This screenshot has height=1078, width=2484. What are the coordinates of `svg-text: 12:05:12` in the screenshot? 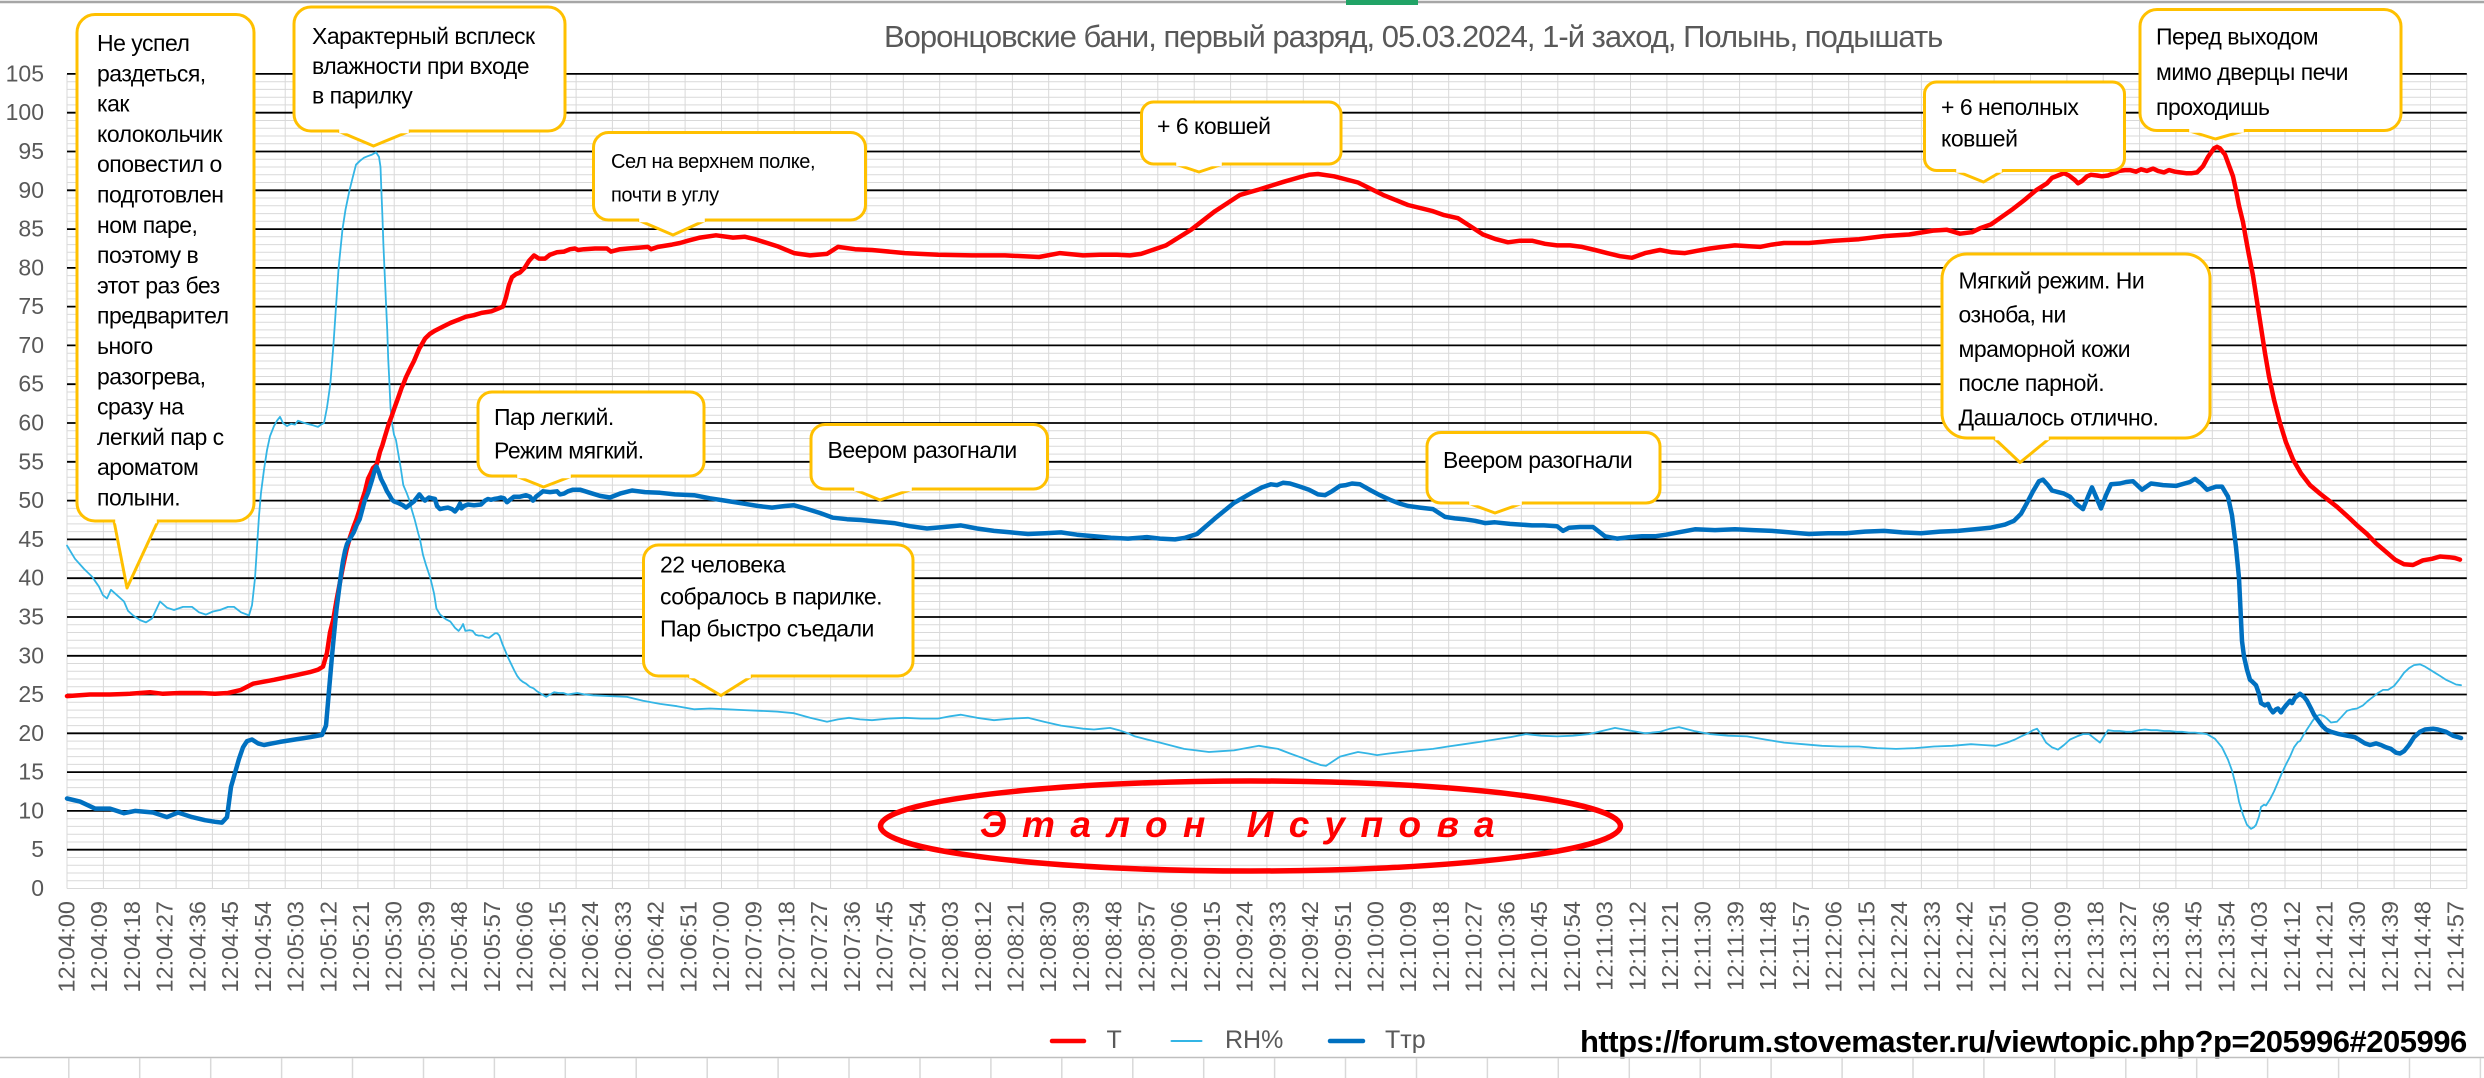 It's located at (328, 946).